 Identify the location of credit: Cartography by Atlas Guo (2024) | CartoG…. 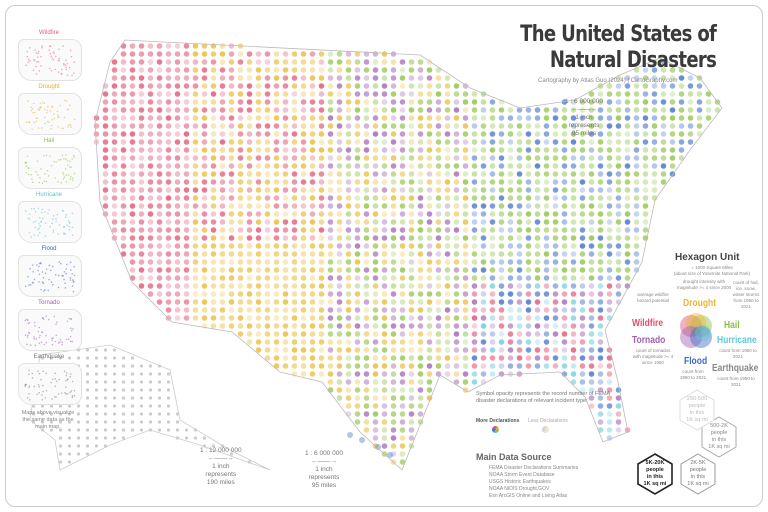
(608, 81).